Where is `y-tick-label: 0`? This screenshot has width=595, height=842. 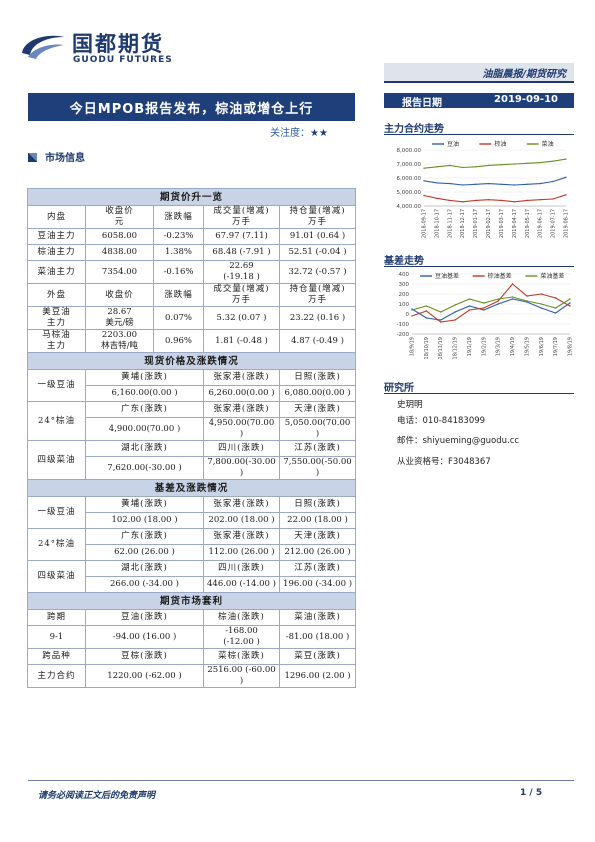
y-tick-label: 0 is located at coordinates (408, 315).